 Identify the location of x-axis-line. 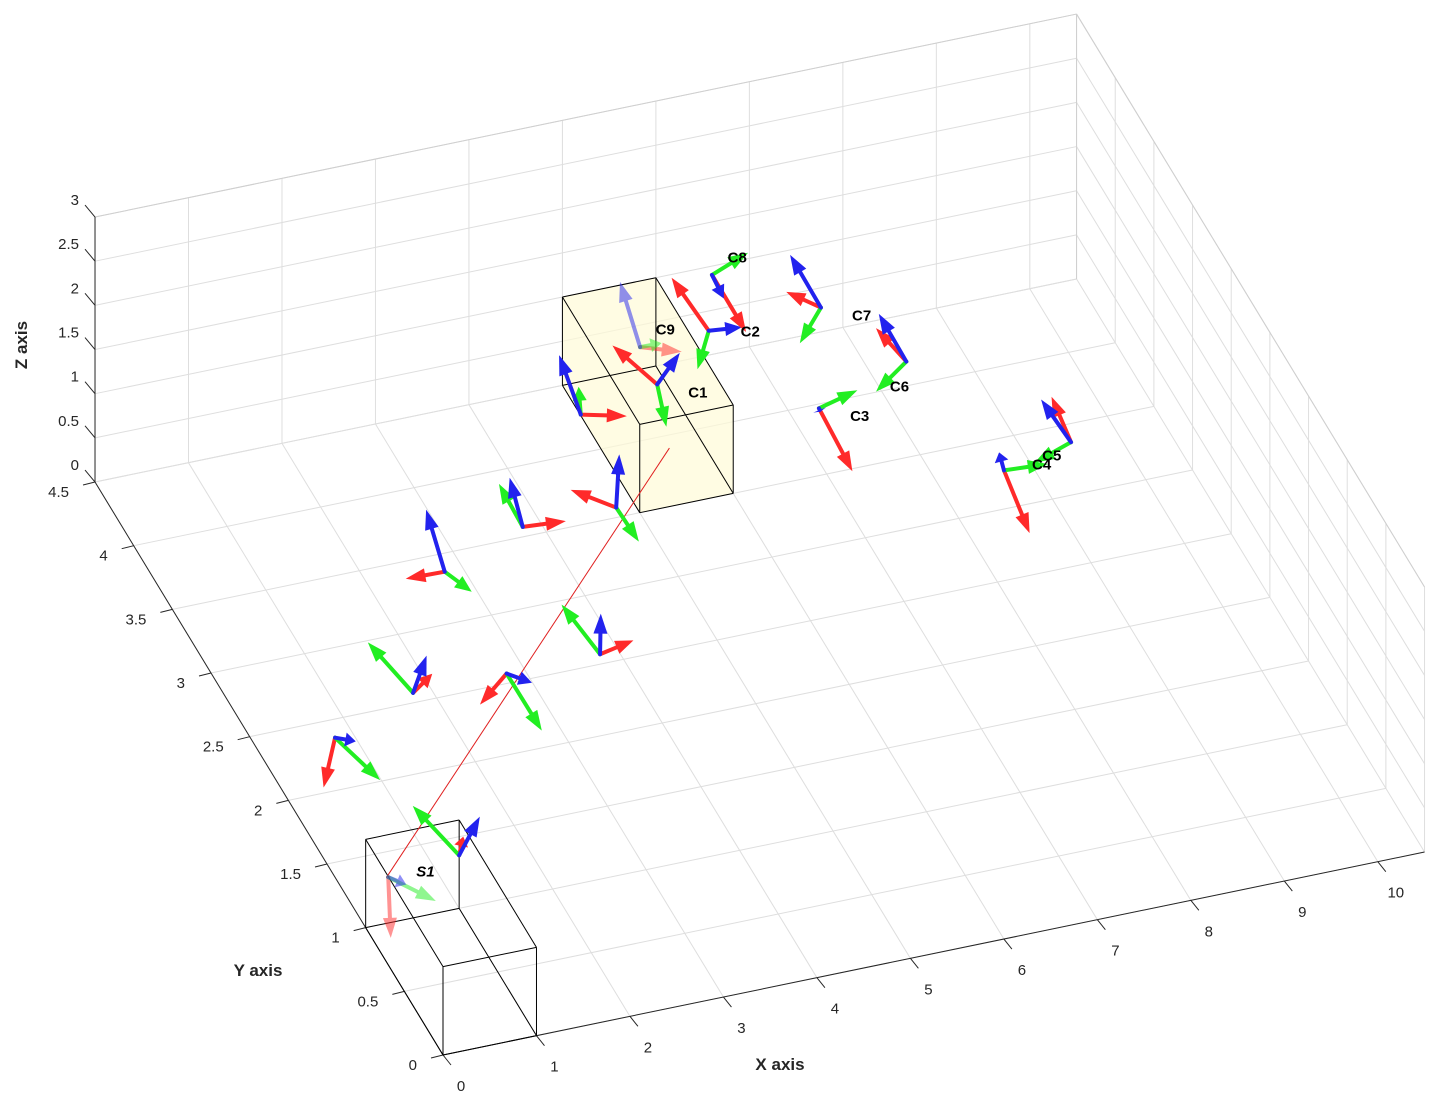
(933, 953).